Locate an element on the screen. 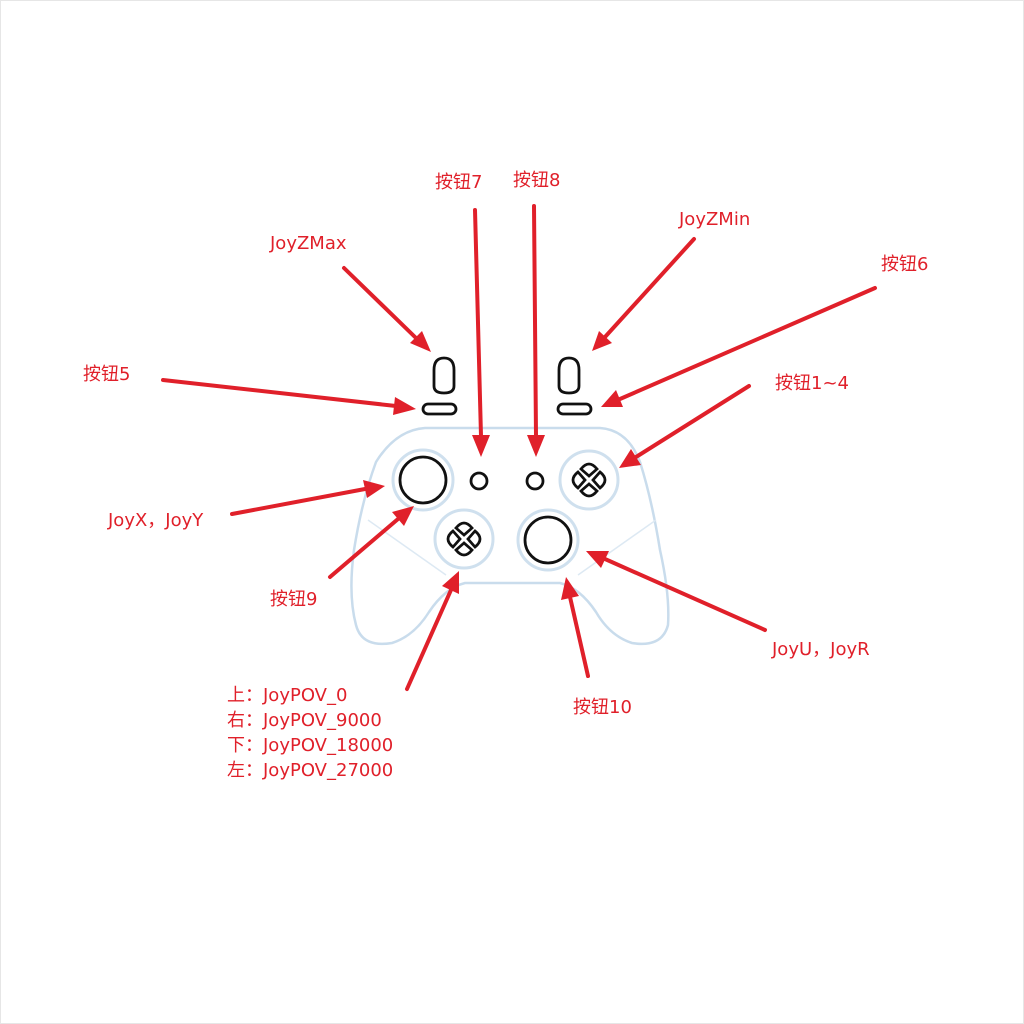 The width and height of the screenshot is (1024, 1024). right-bumper-button6 is located at coordinates (574, 409).